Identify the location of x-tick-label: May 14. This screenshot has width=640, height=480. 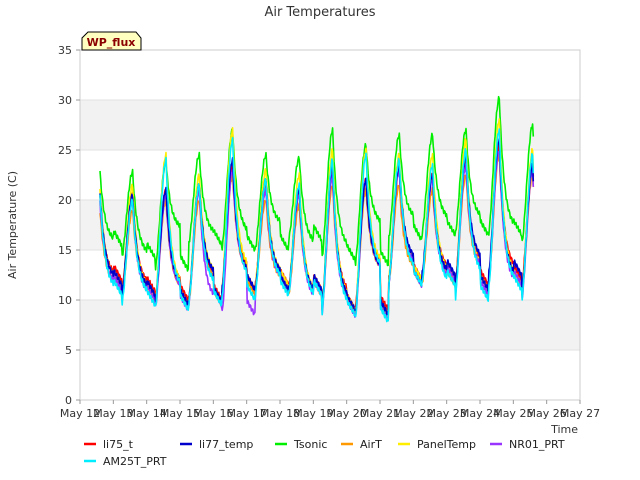
(147, 413).